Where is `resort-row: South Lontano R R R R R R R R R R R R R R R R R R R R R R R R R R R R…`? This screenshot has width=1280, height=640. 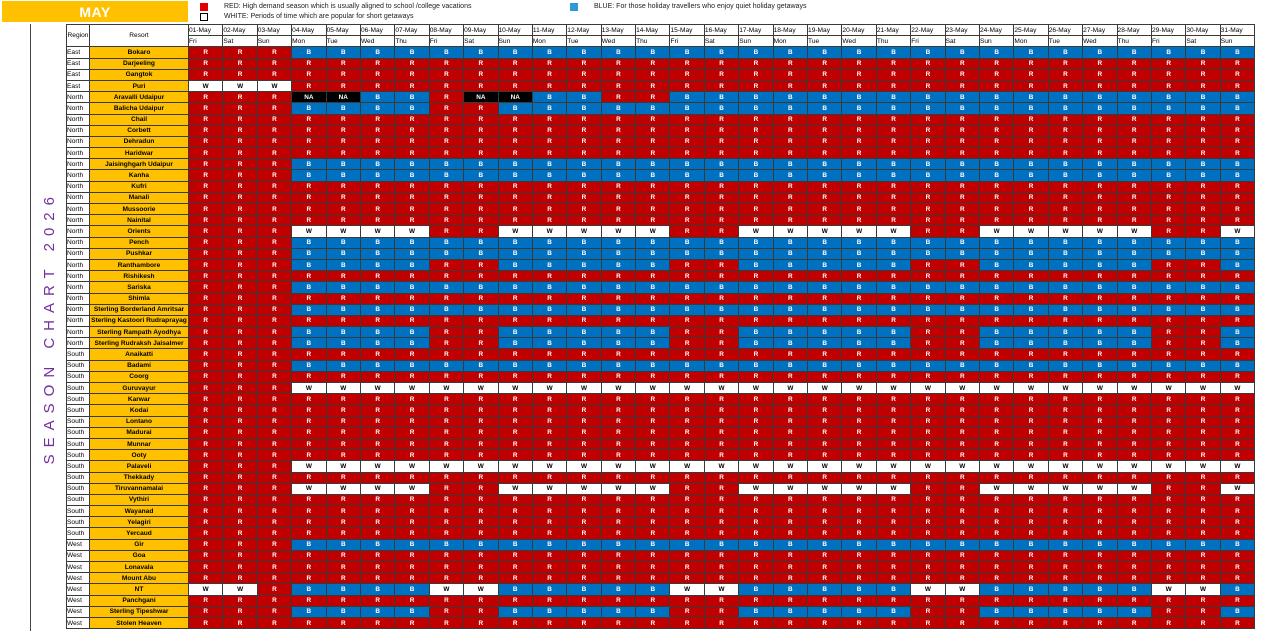 resort-row: South Lontano R R R R R R R R R R R R R R R R R R R R R R R R R R R R… is located at coordinates (661, 421).